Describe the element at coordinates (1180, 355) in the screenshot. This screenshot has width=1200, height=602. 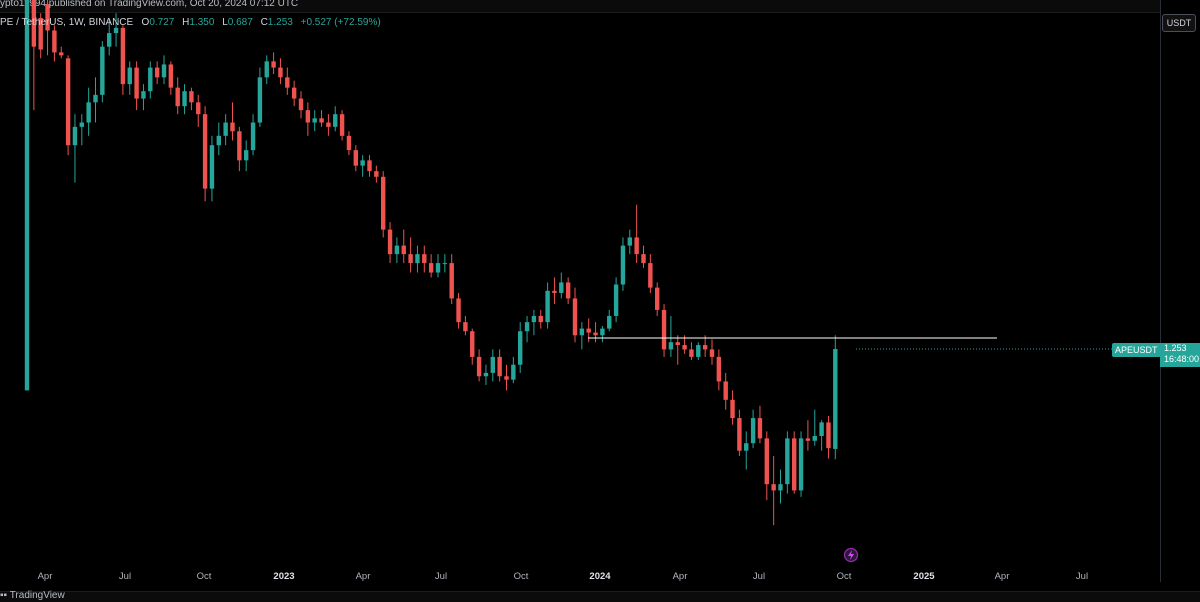
I see `last-price-label: 1.253 16:48:00` at that location.